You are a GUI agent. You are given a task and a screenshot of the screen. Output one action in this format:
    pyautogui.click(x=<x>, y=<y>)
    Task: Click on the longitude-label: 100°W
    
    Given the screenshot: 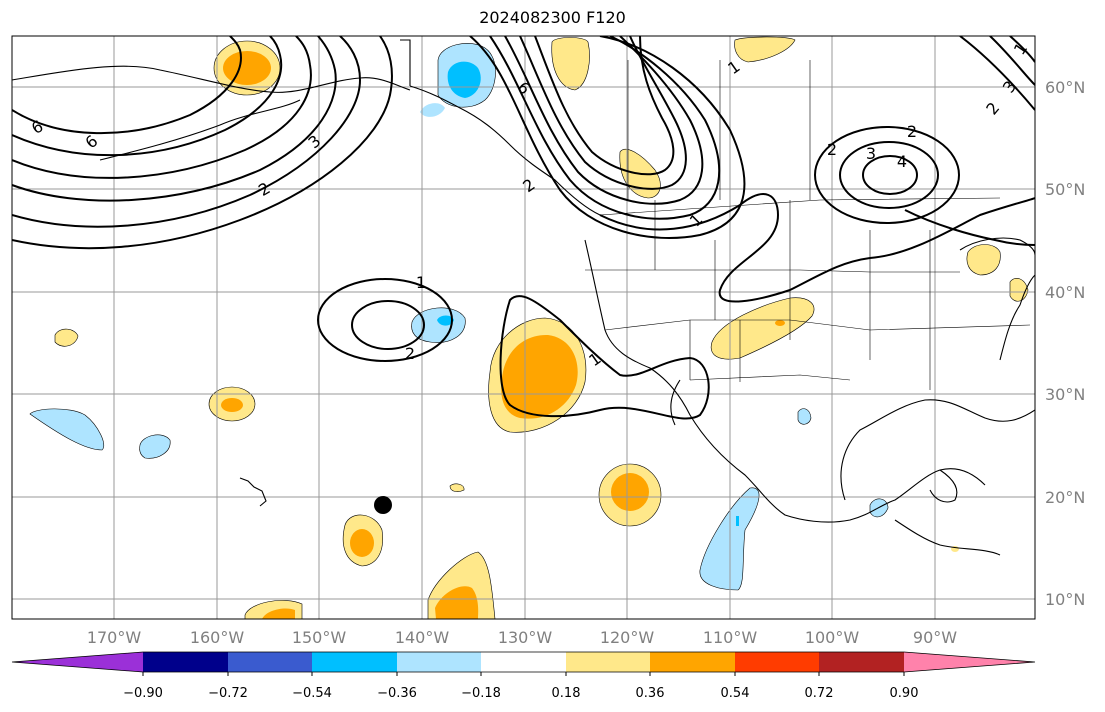 What is the action you would take?
    pyautogui.click(x=832, y=637)
    